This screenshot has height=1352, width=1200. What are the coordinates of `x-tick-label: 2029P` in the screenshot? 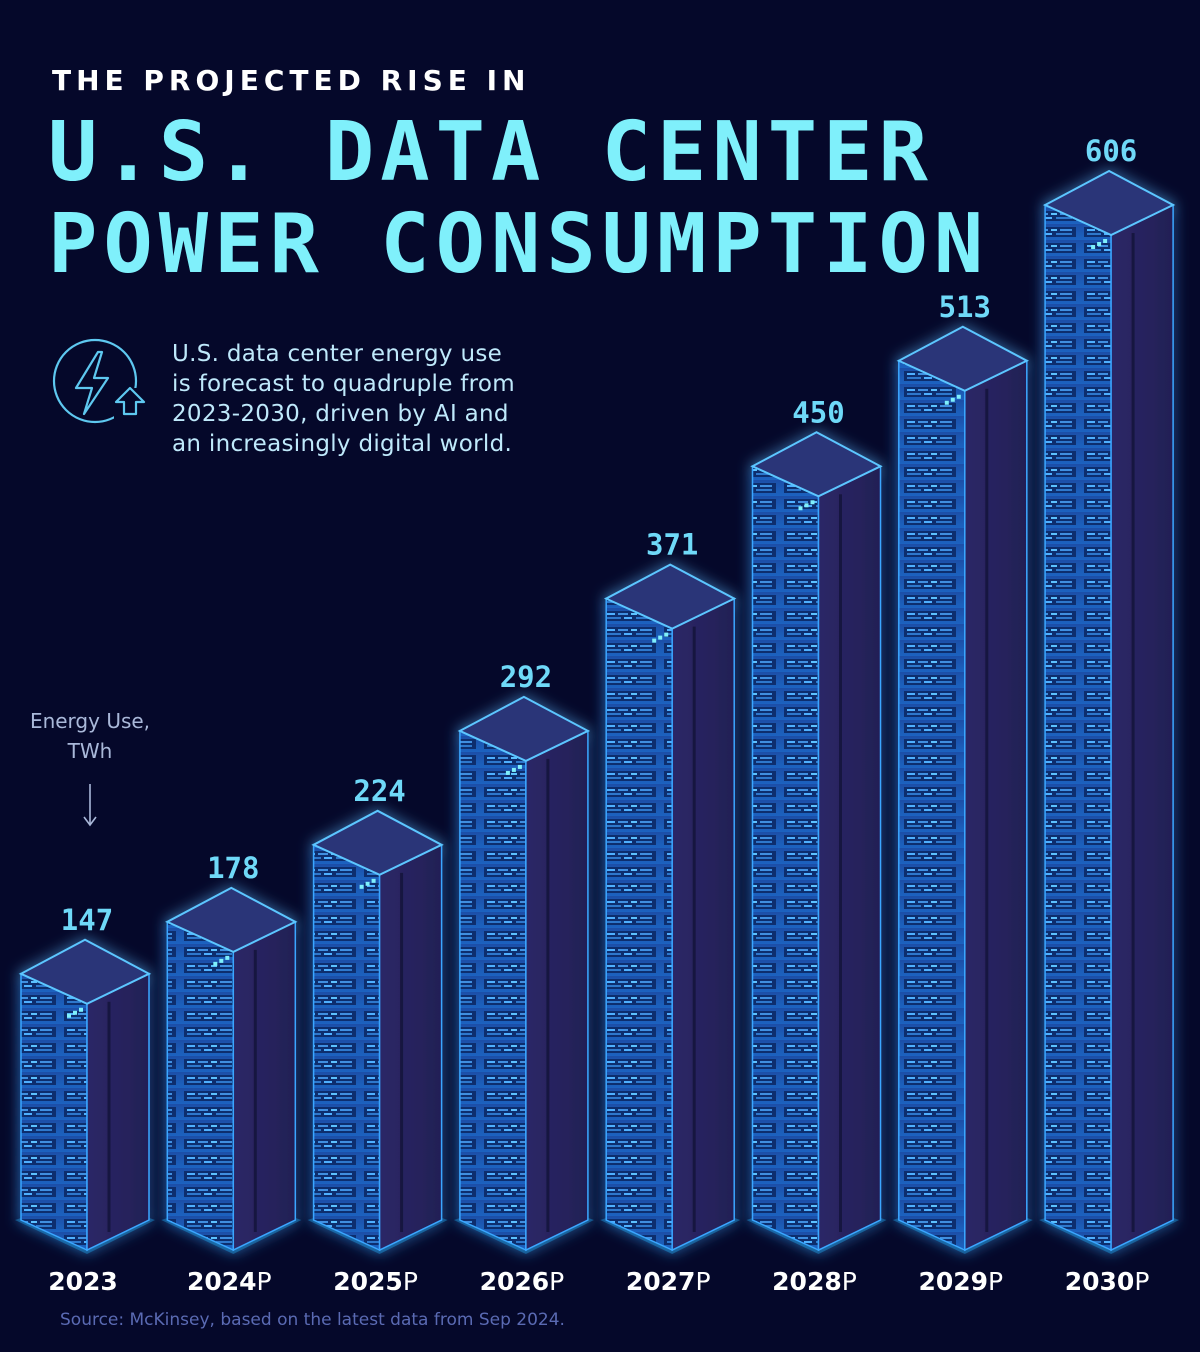 It's located at (960, 1281).